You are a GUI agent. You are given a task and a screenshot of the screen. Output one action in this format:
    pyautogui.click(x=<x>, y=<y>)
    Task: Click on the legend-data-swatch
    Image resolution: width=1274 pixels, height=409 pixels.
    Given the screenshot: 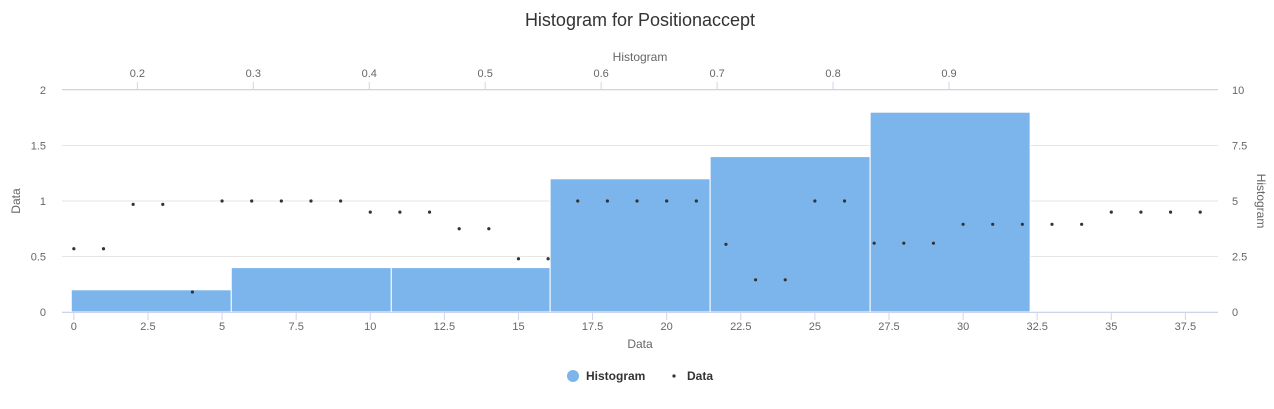 What is the action you would take?
    pyautogui.click(x=674, y=376)
    